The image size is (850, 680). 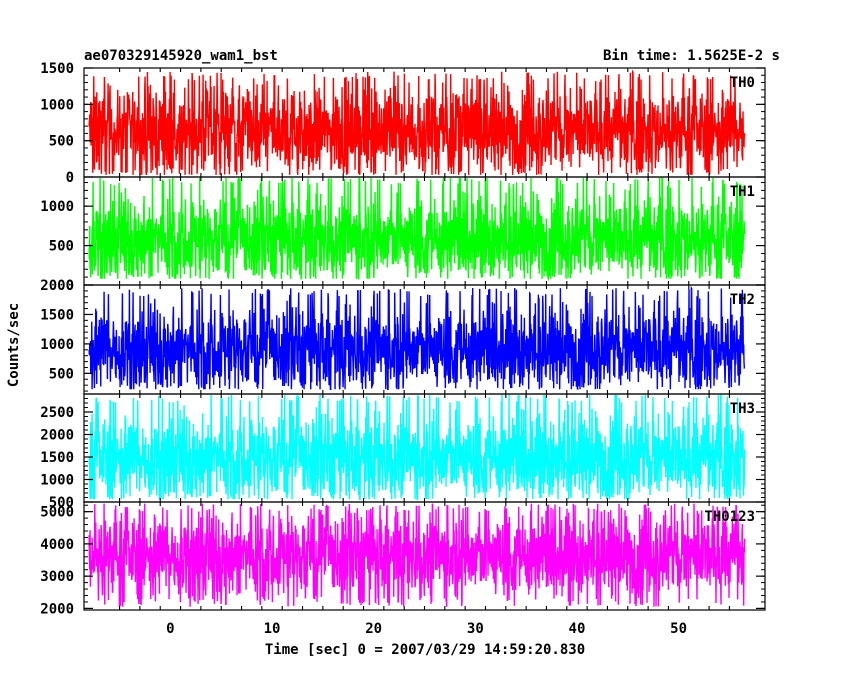 I want to click on panel-th2: 500 1000 1500 2000 TH2, so click(x=403, y=336).